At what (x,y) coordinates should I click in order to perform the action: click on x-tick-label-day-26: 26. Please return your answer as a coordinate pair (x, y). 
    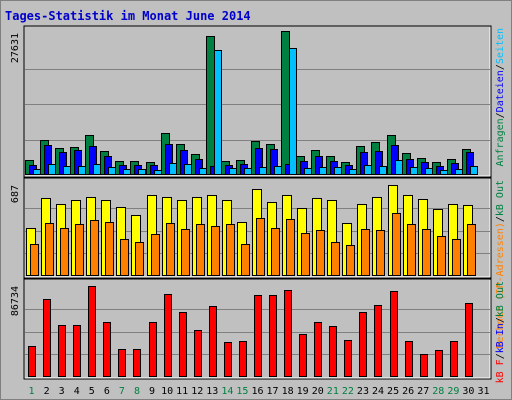
    Looking at the image, I should click on (408, 391).